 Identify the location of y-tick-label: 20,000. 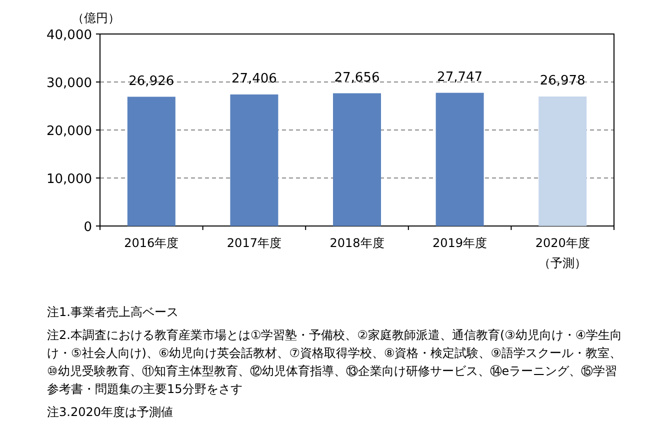
(69, 131).